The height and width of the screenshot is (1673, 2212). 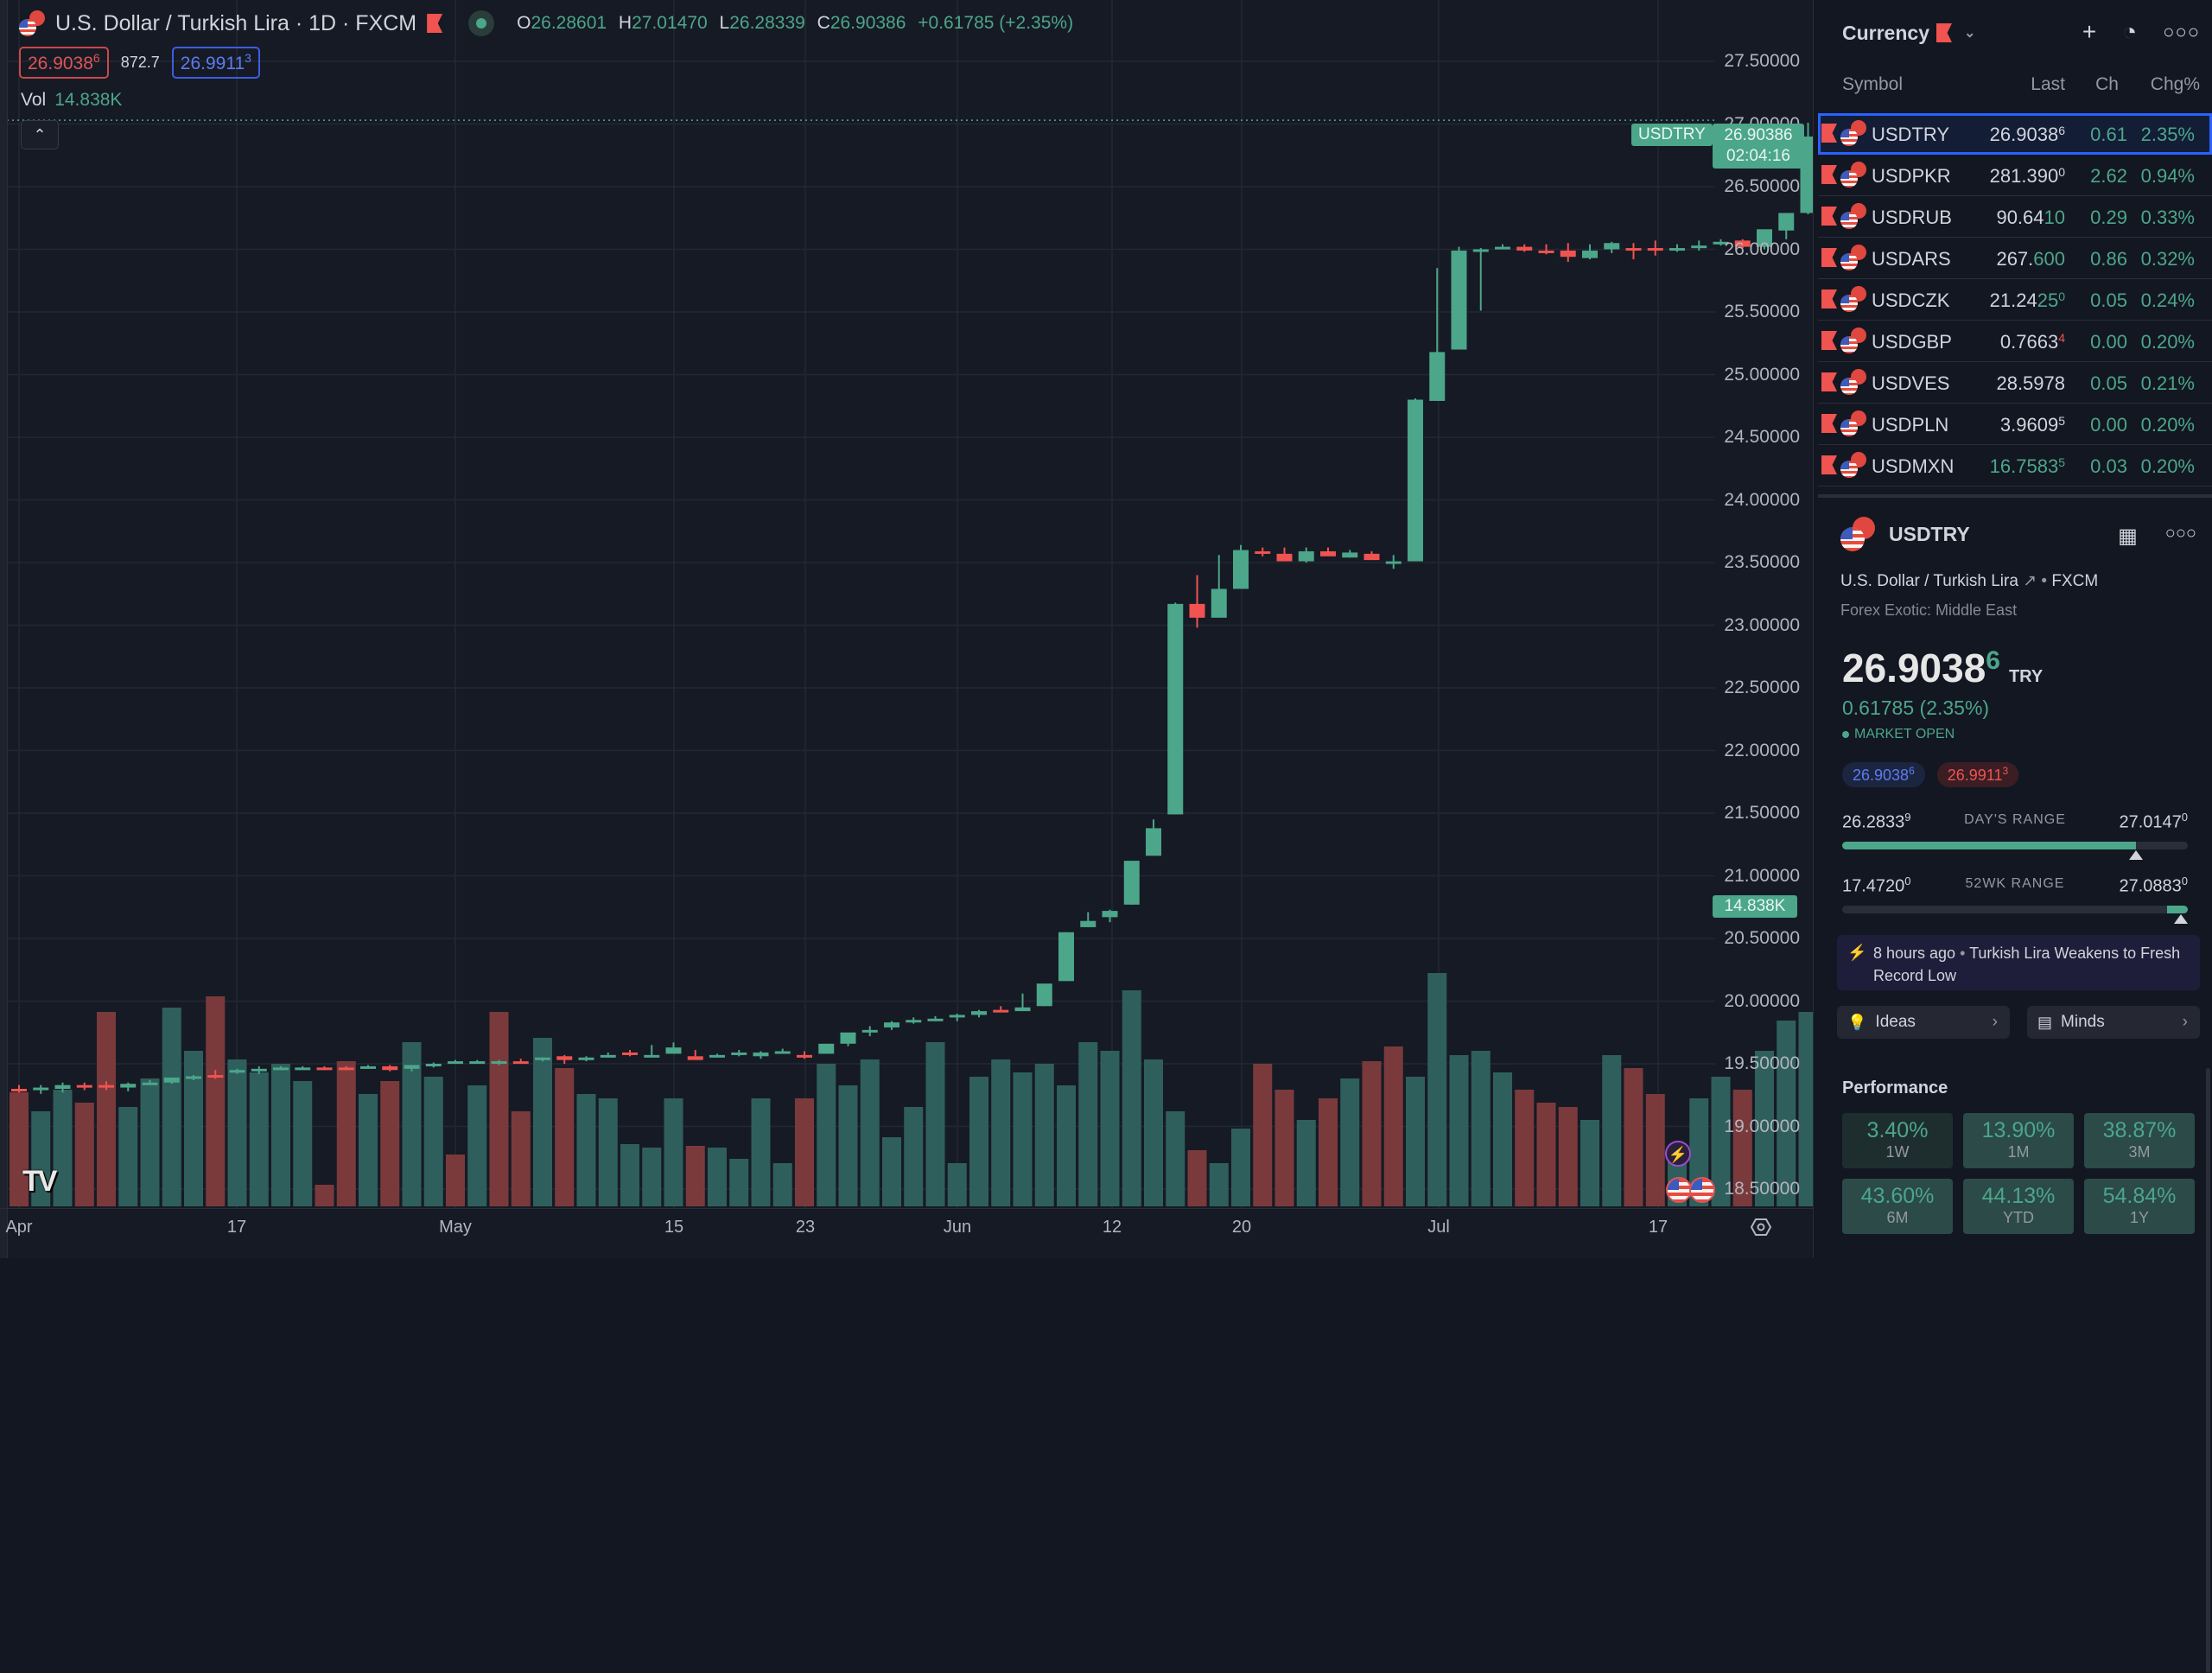 What do you see at coordinates (2175, 84) in the screenshot?
I see `column-chg-pct: Chg%` at bounding box center [2175, 84].